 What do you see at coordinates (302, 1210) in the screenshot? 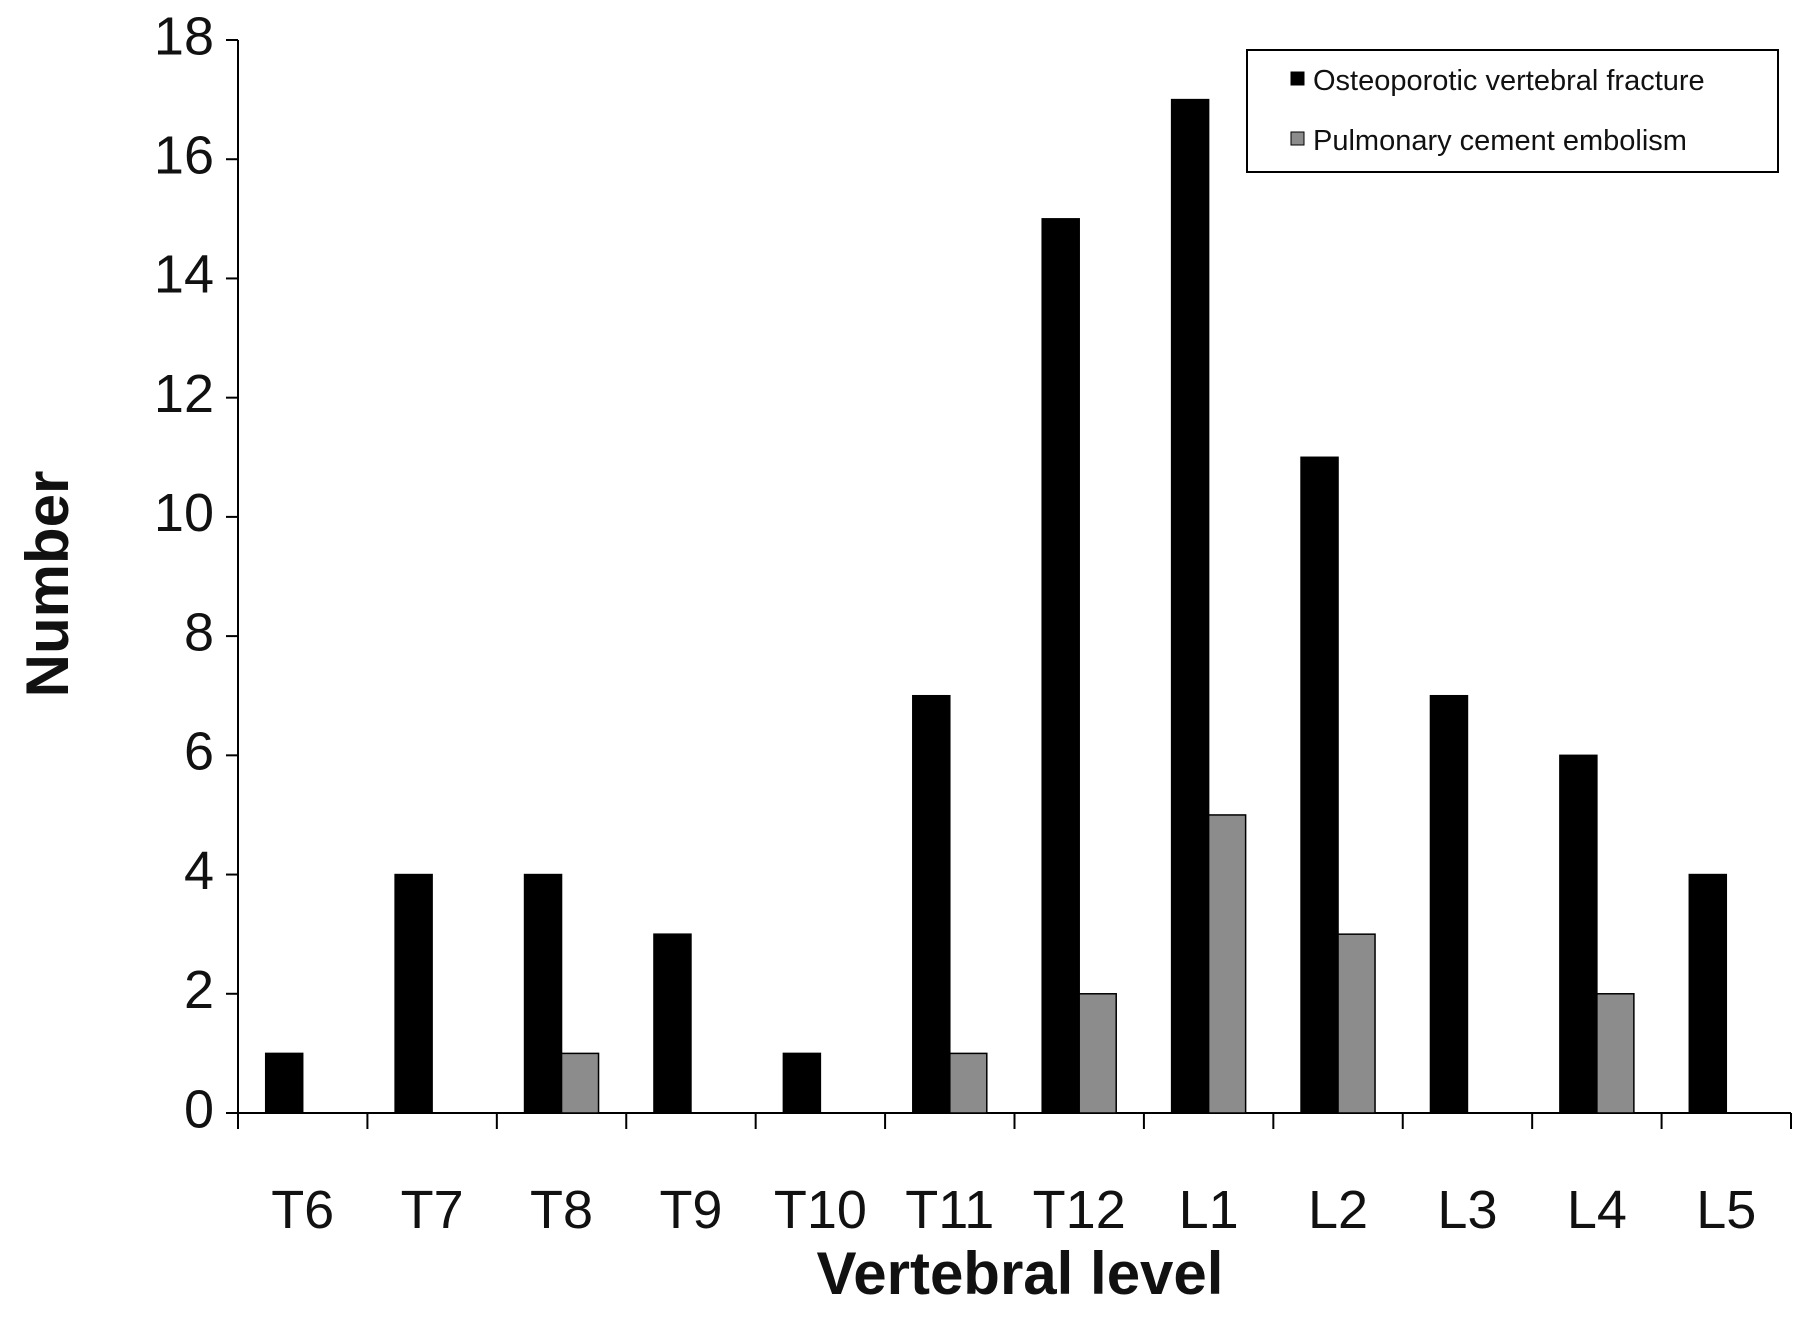
I see `x-tick-label: T6` at bounding box center [302, 1210].